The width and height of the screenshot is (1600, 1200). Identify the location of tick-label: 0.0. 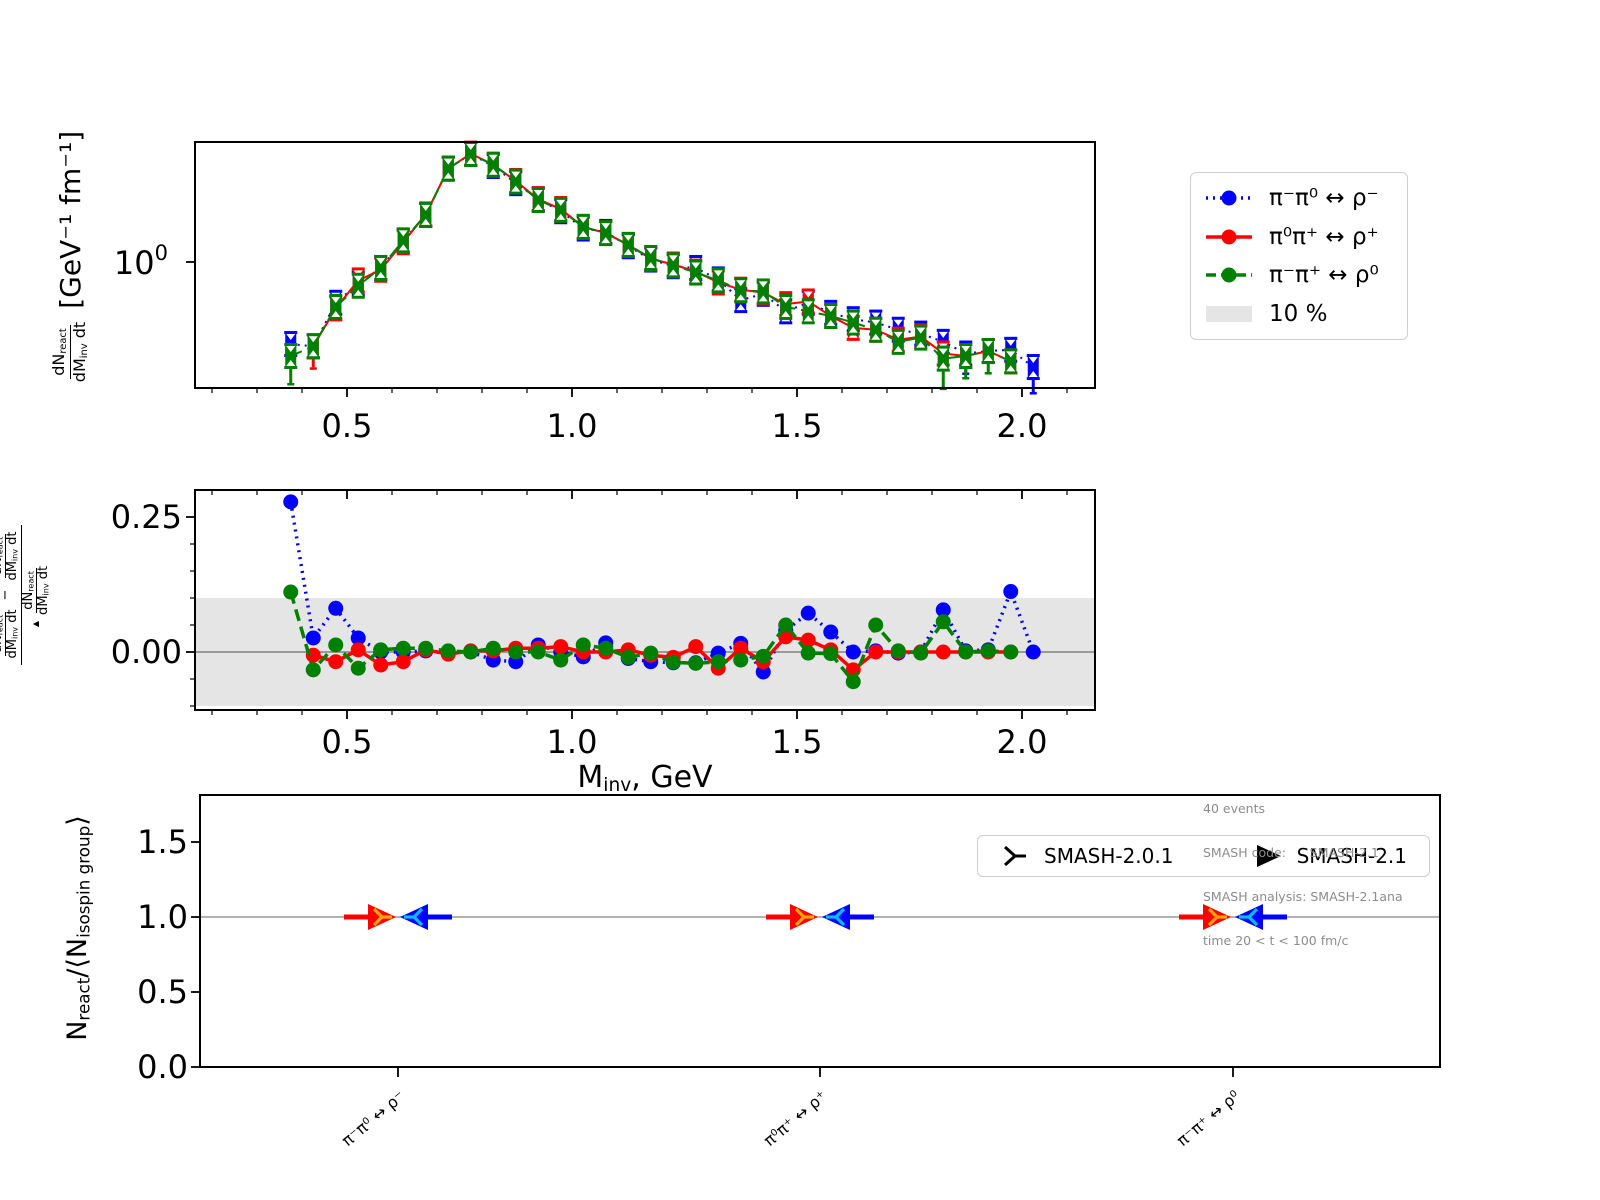
(162, 1067).